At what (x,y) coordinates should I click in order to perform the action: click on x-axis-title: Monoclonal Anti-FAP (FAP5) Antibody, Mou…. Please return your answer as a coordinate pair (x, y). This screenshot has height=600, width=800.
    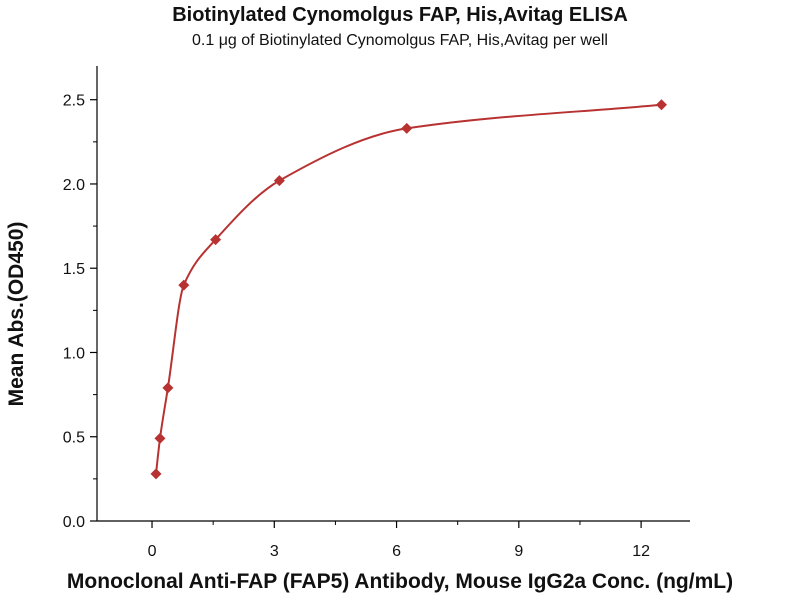
    Looking at the image, I should click on (400, 581).